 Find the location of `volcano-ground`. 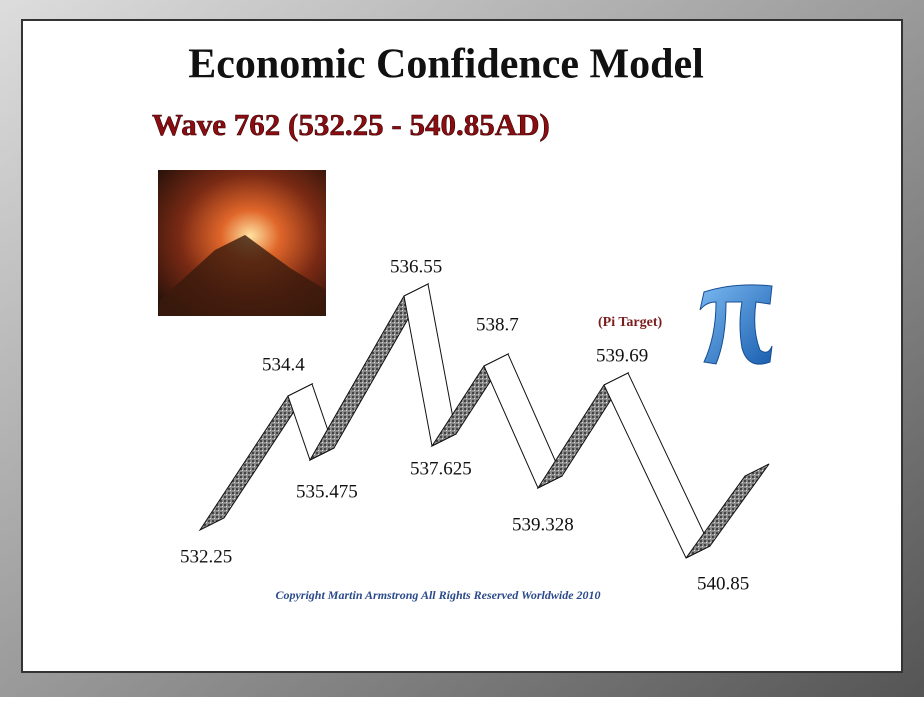

volcano-ground is located at coordinates (242, 275).